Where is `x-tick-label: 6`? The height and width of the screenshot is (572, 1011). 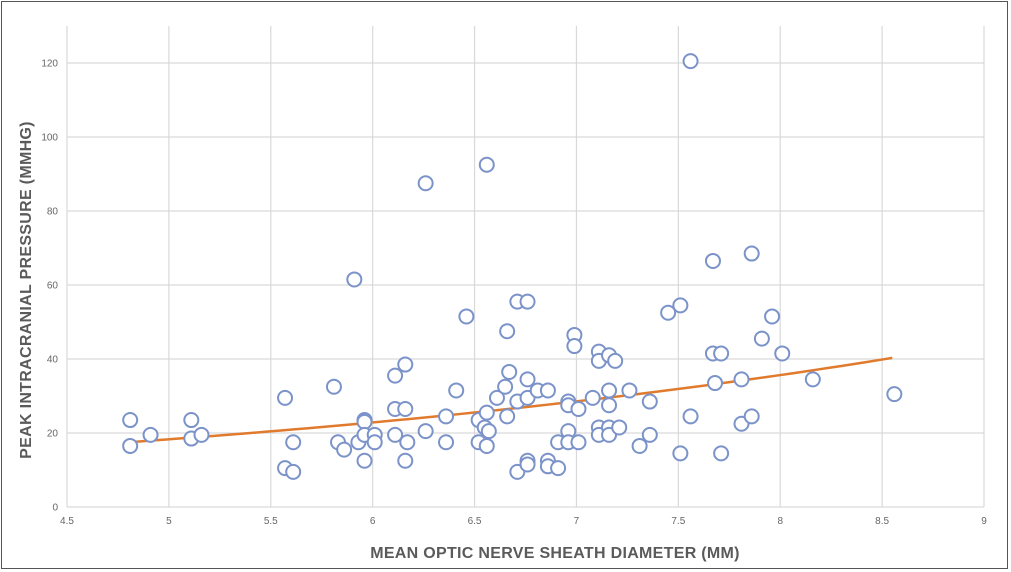 x-tick-label: 6 is located at coordinates (373, 521).